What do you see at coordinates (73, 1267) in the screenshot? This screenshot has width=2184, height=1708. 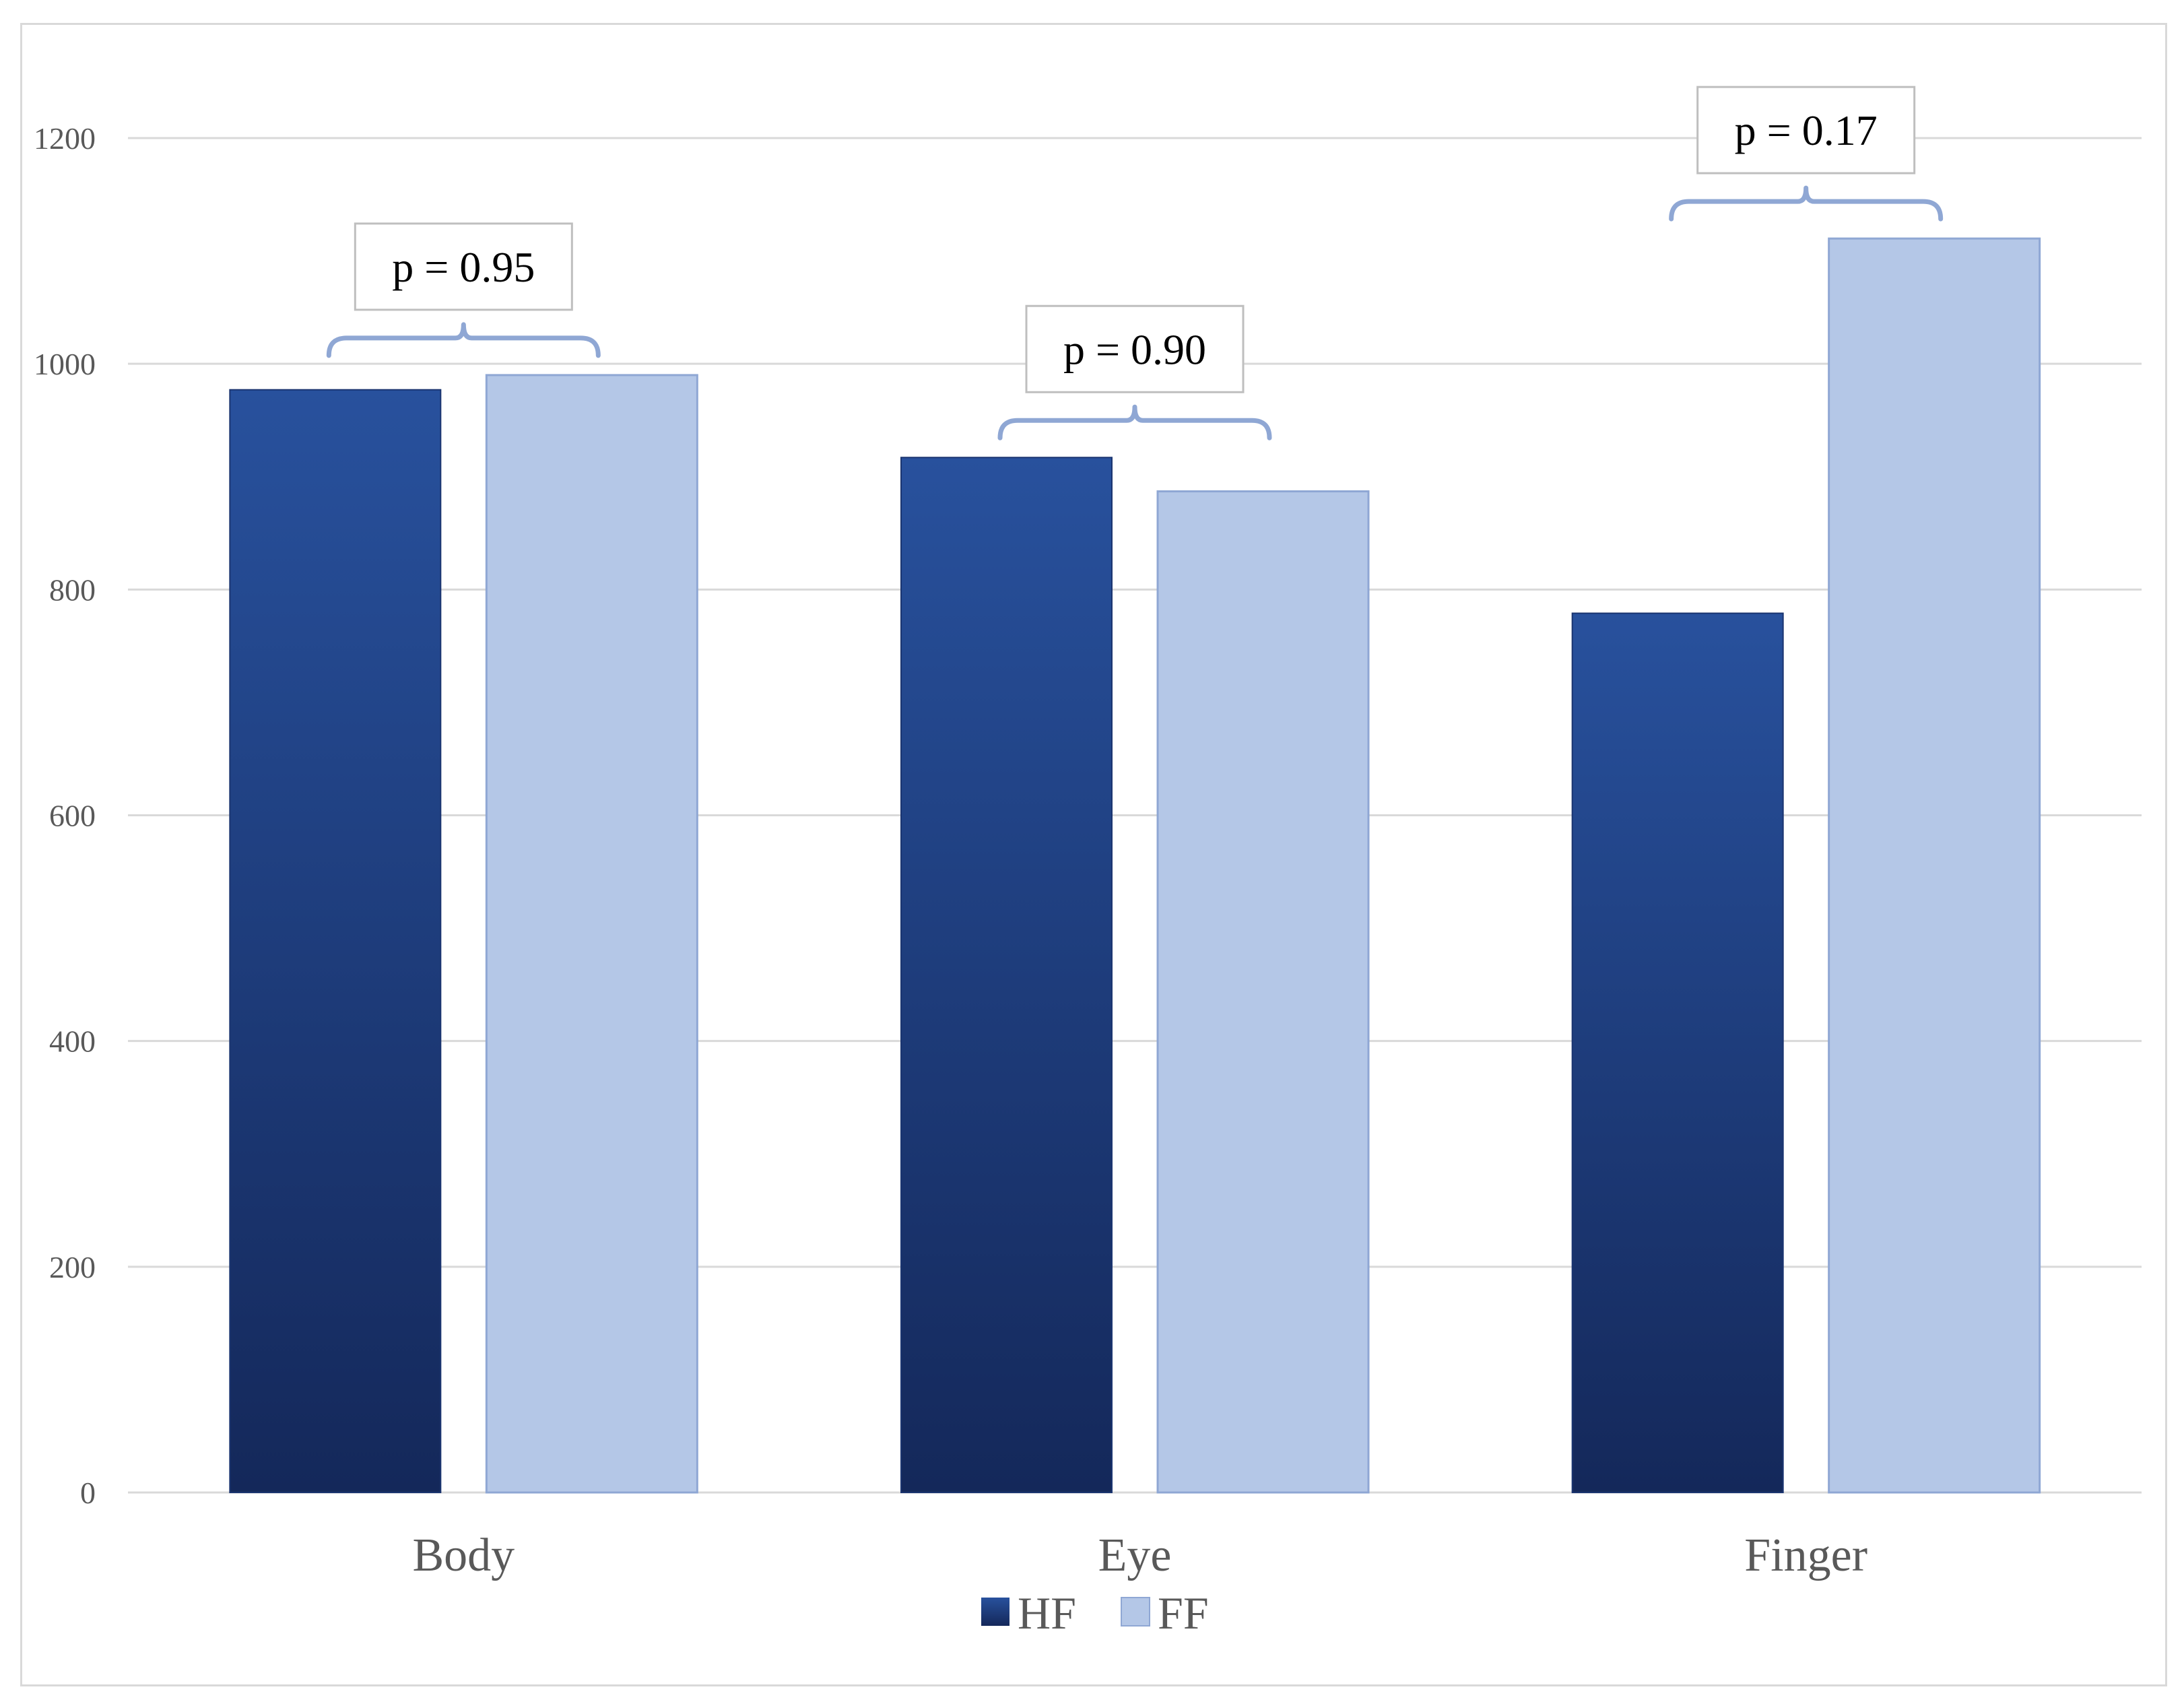 I see `y-tick-label: 200` at bounding box center [73, 1267].